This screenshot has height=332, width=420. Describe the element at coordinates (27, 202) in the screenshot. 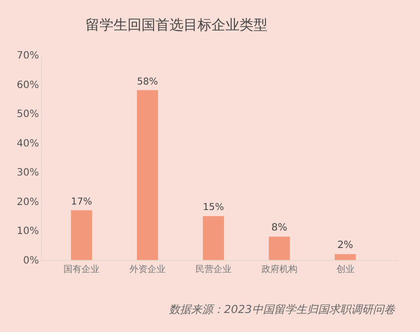

I see `y-tick-label: 20%` at that location.